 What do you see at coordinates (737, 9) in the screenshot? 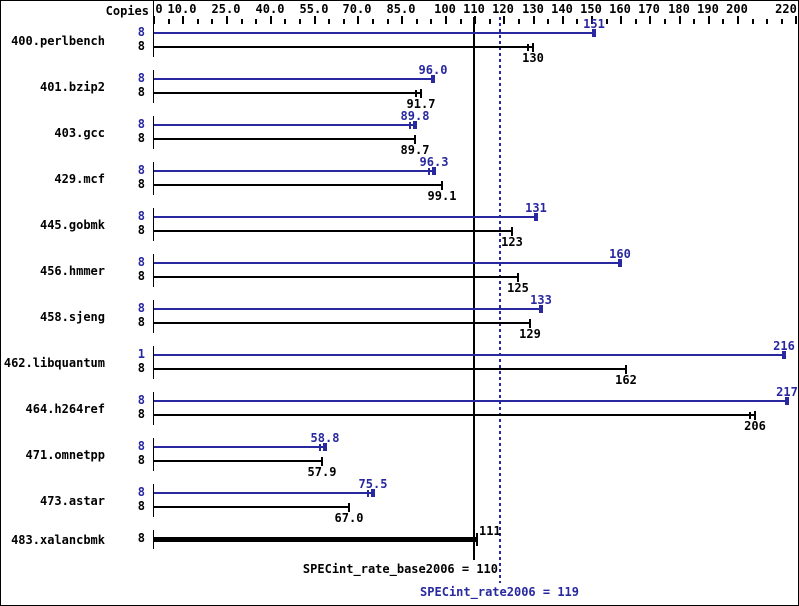
I see `axis-tick-label: 200` at bounding box center [737, 9].